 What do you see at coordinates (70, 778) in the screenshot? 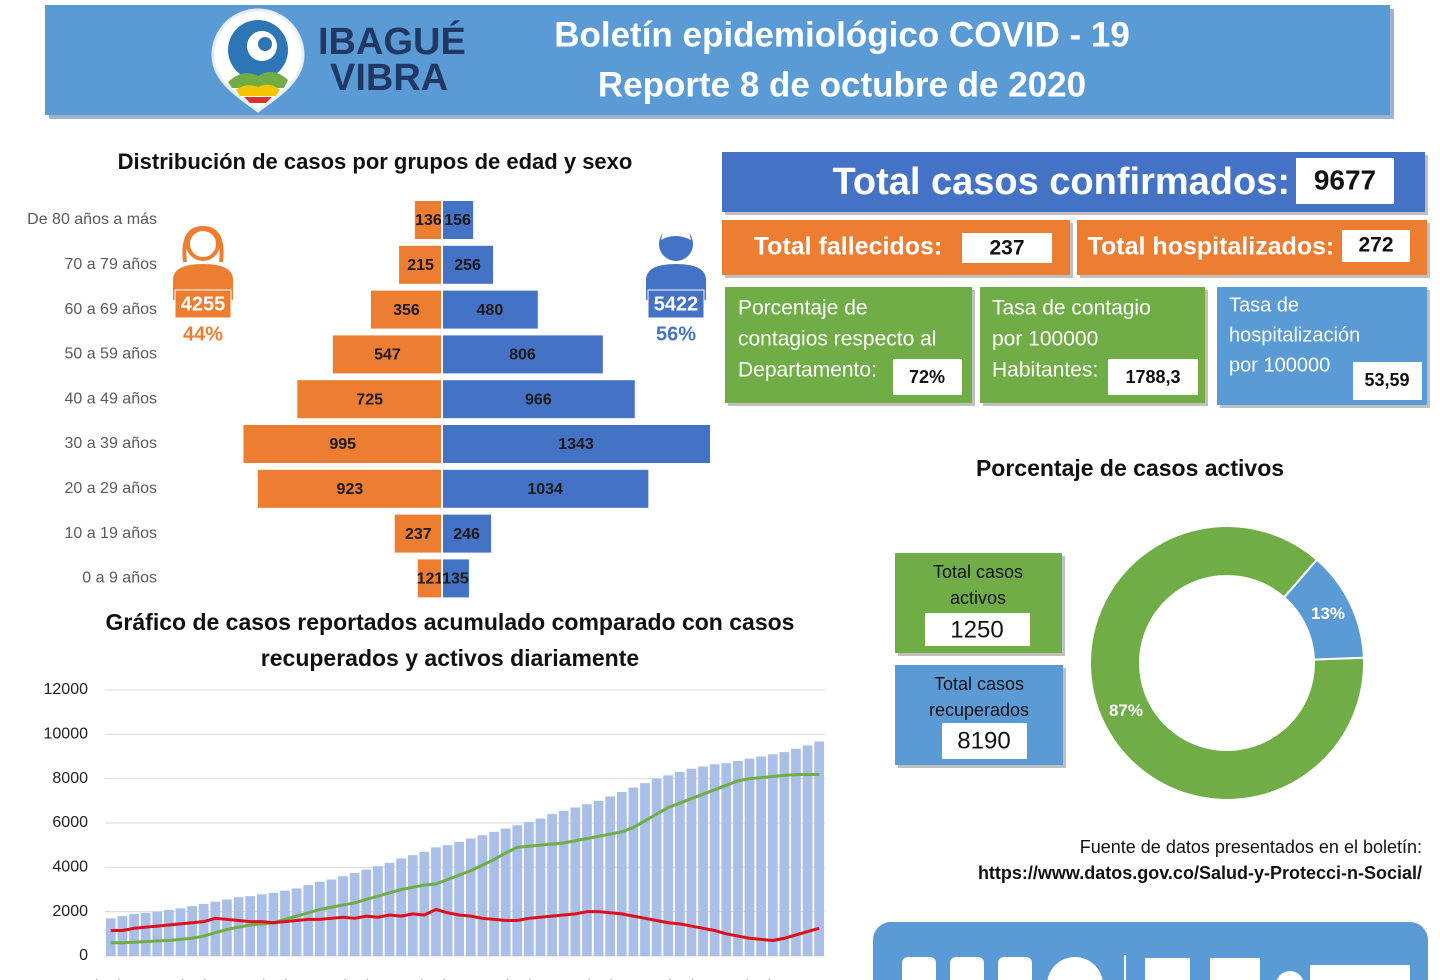
I see `y-tick-label: 8000` at bounding box center [70, 778].